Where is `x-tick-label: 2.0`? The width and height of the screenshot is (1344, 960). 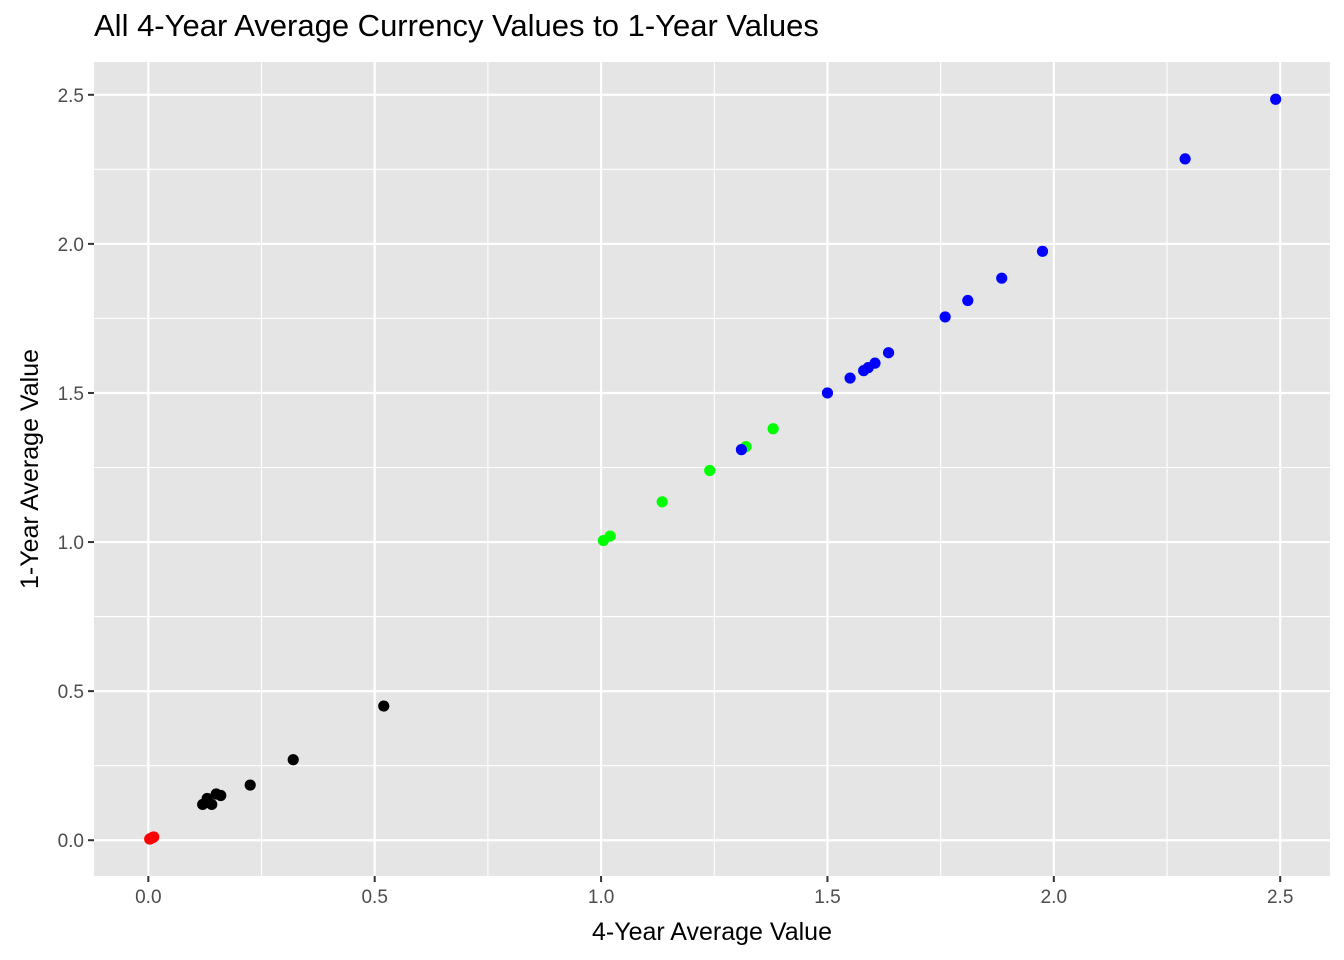
x-tick-label: 2.0 is located at coordinates (1054, 897).